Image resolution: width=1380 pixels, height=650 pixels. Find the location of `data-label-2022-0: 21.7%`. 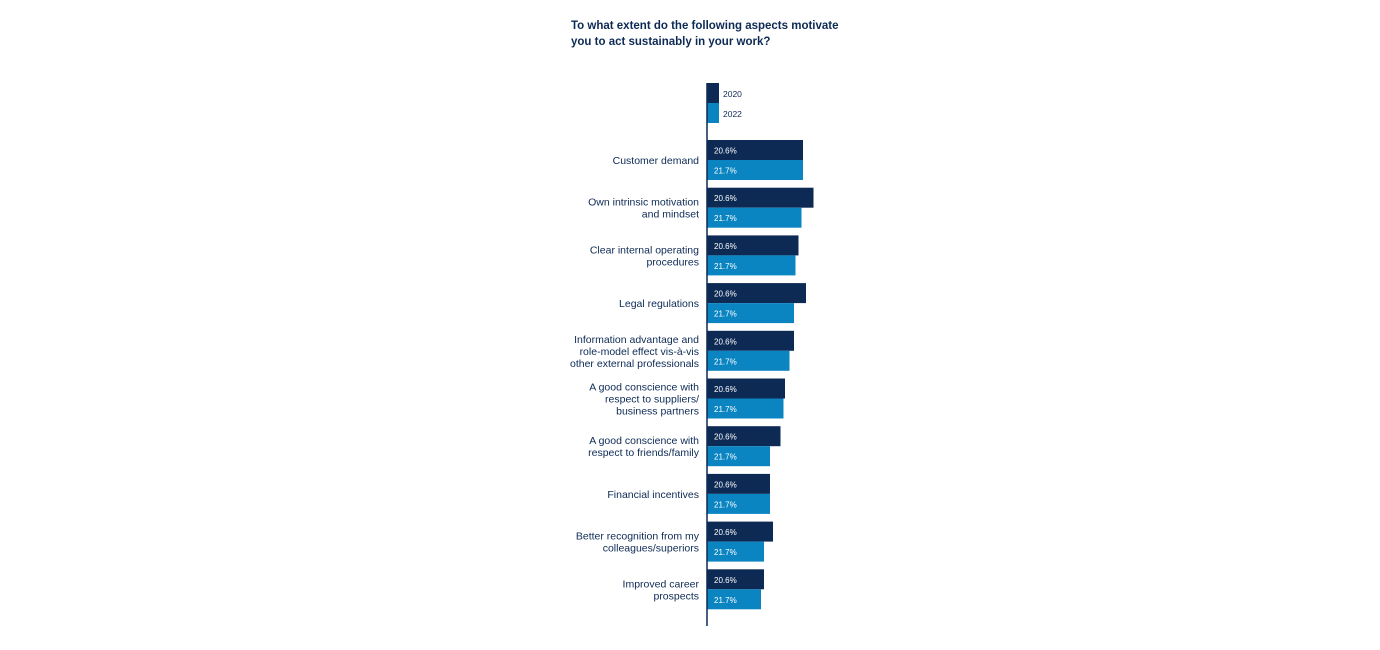

data-label-2022-0: 21.7% is located at coordinates (725, 171).